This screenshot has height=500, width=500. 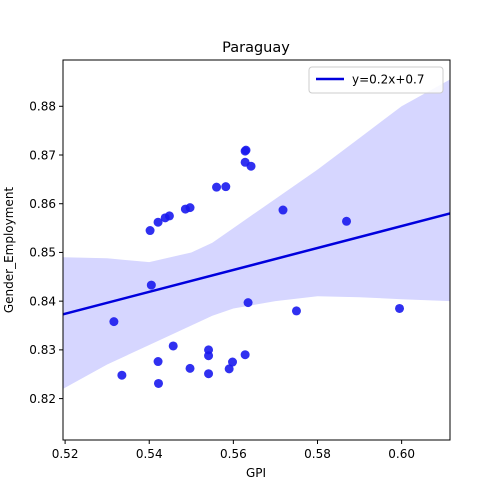 What do you see at coordinates (65, 454) in the screenshot?
I see `x-tick-label: 0.52` at bounding box center [65, 454].